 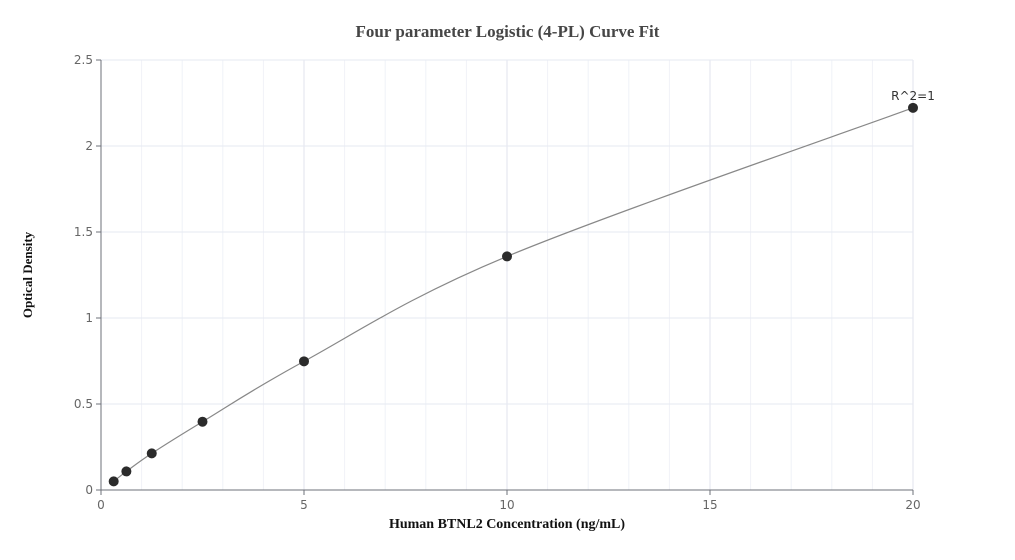 I want to click on x-tick-label: 0, so click(x=101, y=505).